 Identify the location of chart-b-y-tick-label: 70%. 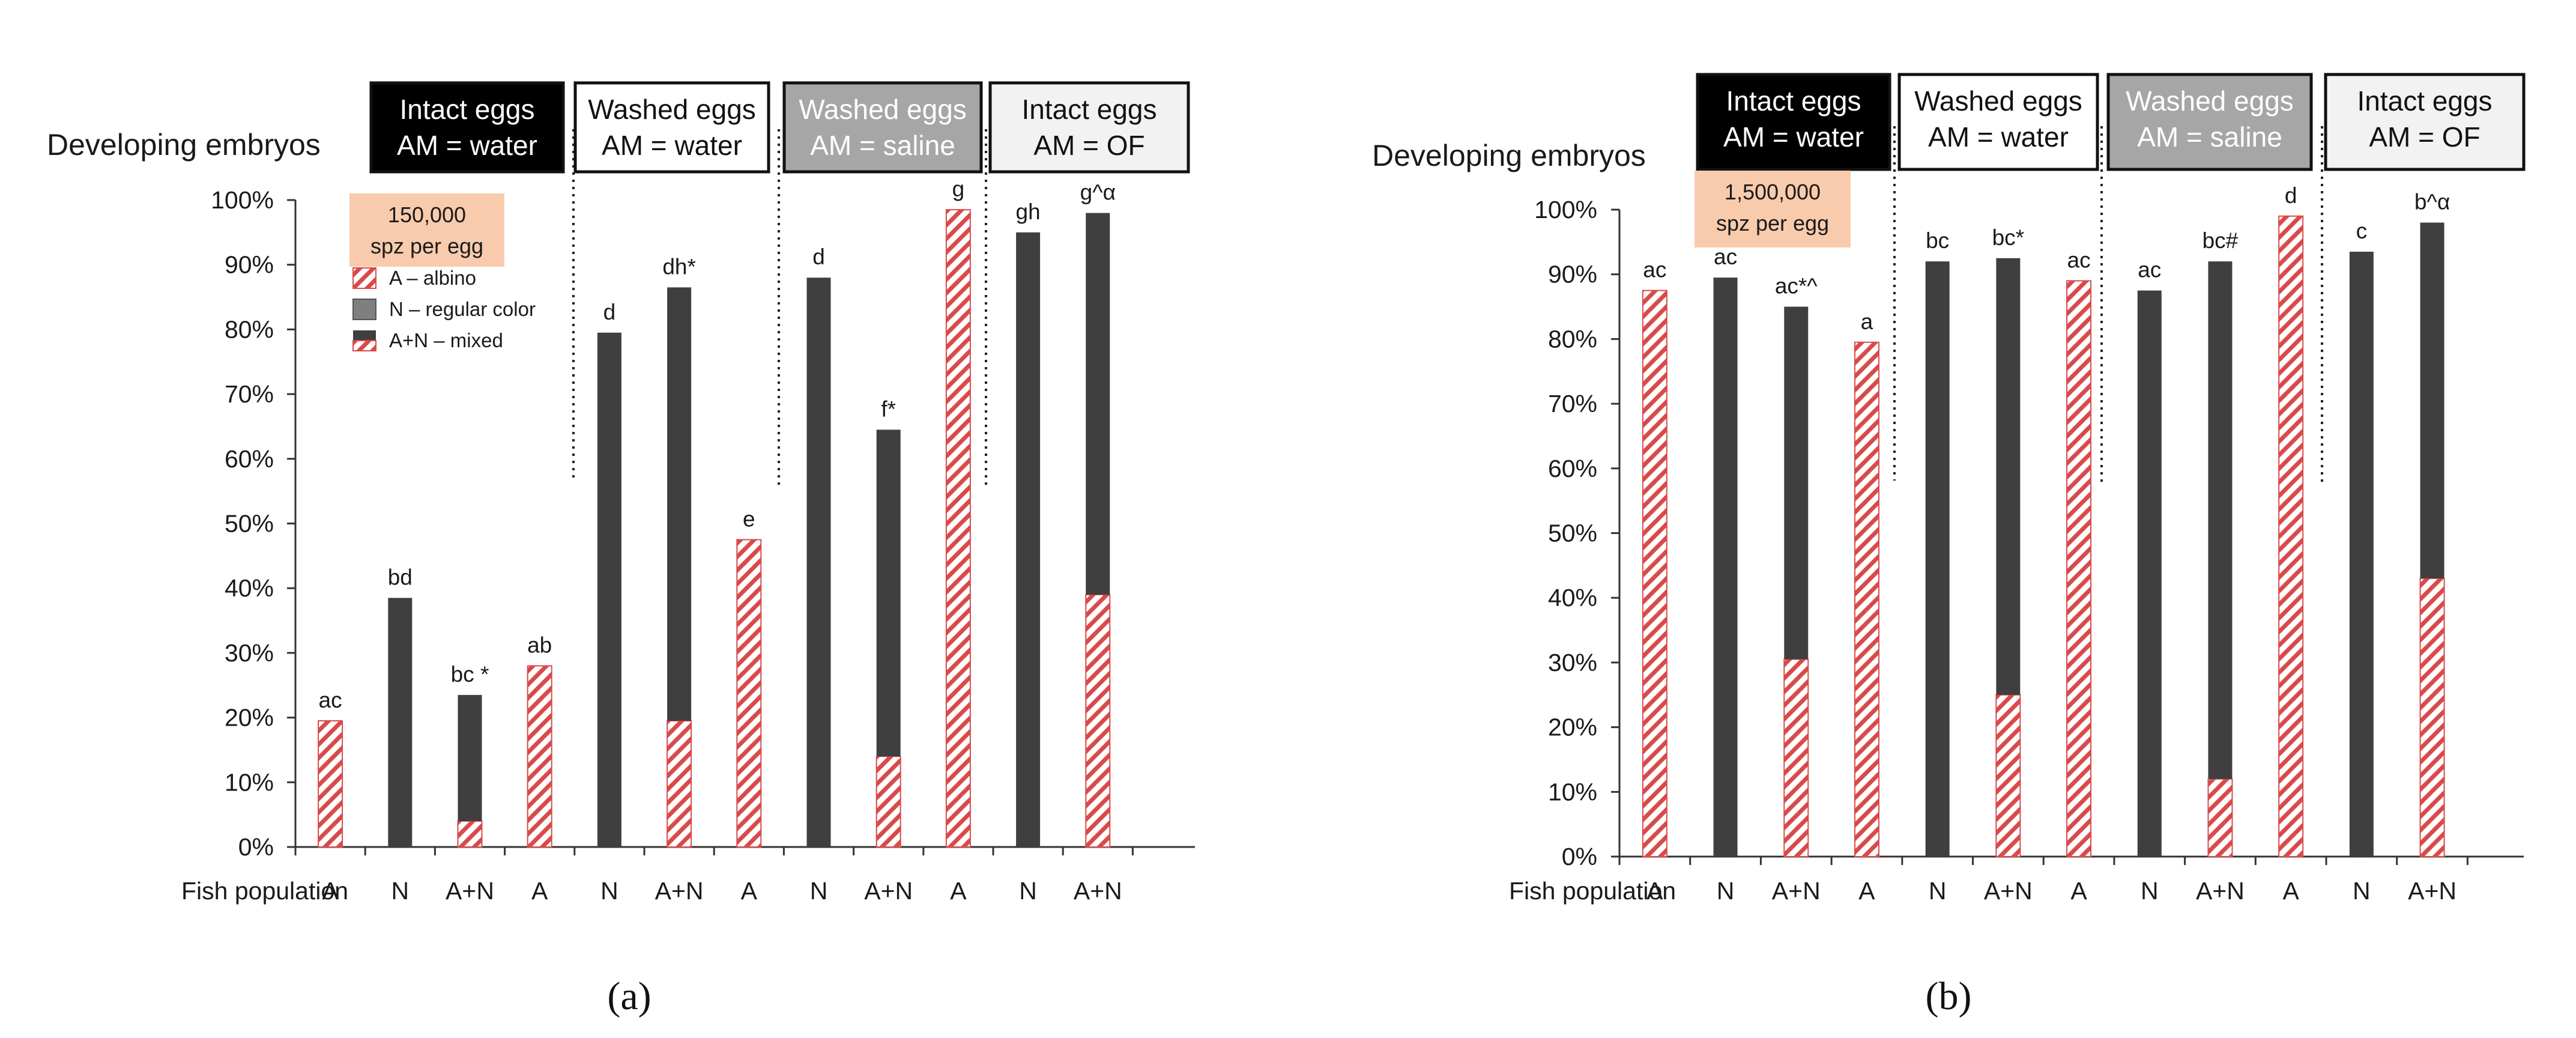
(1572, 403).